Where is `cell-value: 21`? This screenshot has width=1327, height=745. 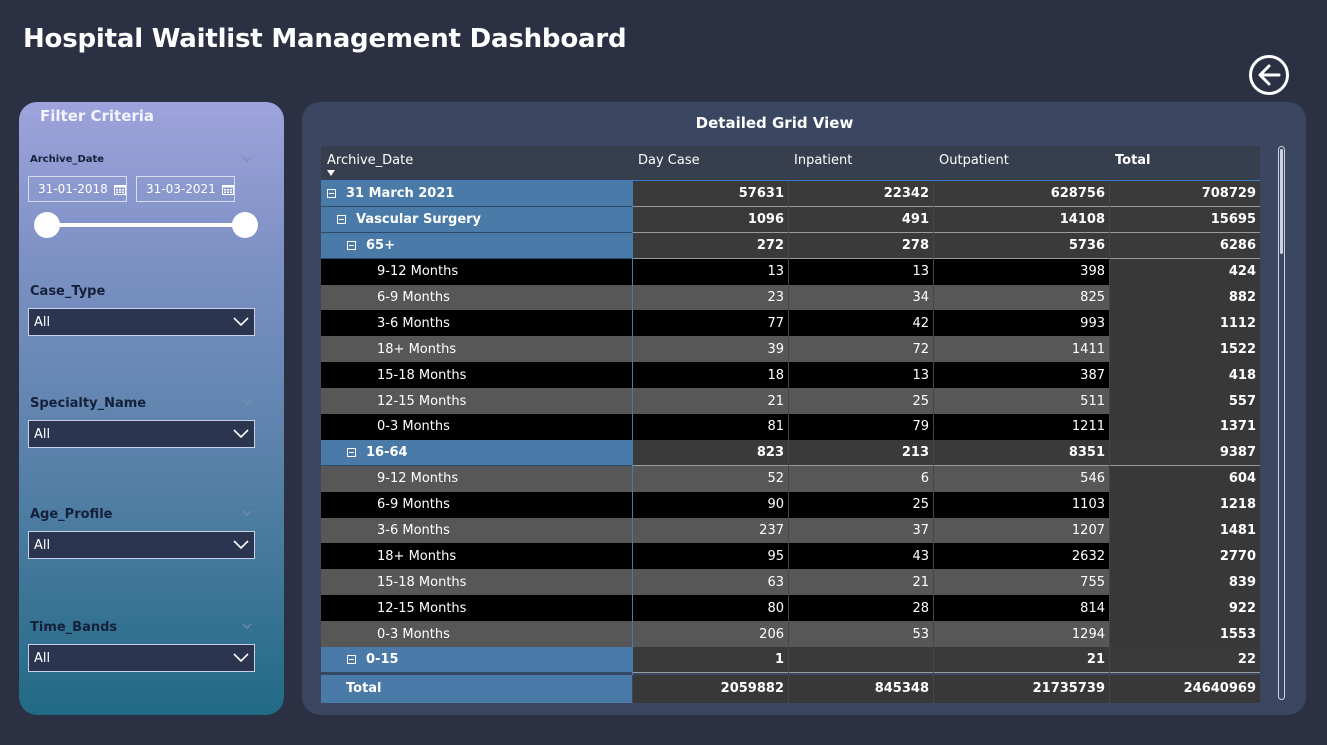 cell-value: 21 is located at coordinates (710, 401).